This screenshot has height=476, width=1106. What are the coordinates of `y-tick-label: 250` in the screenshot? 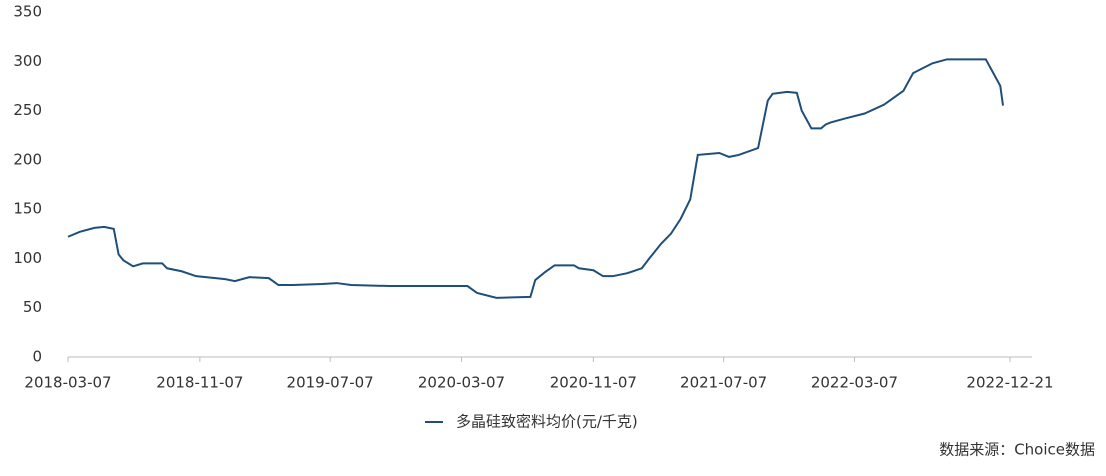 It's located at (27, 110).